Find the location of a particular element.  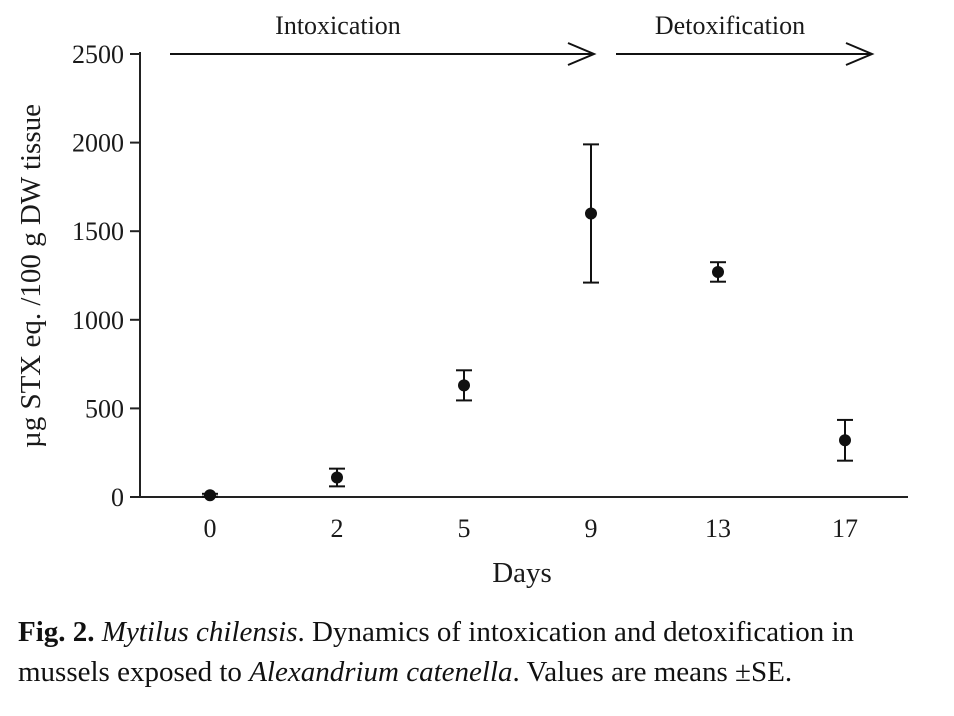

y-tick-label: 2500 is located at coordinates (98, 54).